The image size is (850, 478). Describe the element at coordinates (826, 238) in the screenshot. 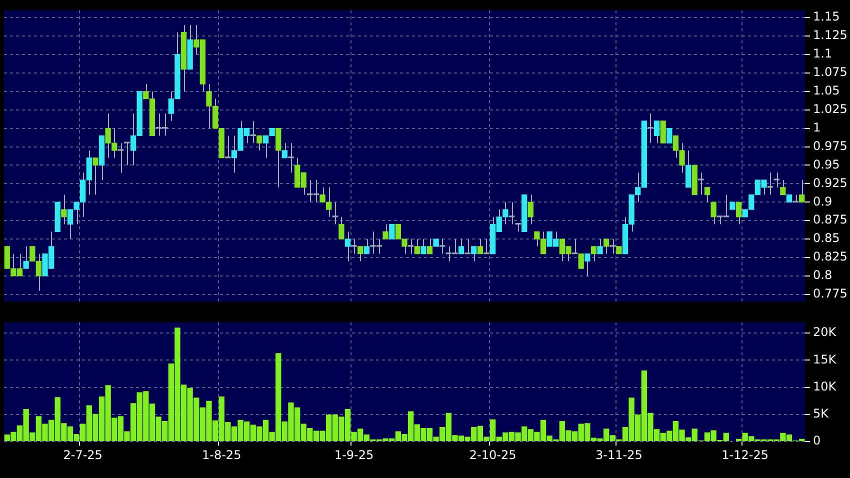

I see `y-tick-label: 0.85` at that location.